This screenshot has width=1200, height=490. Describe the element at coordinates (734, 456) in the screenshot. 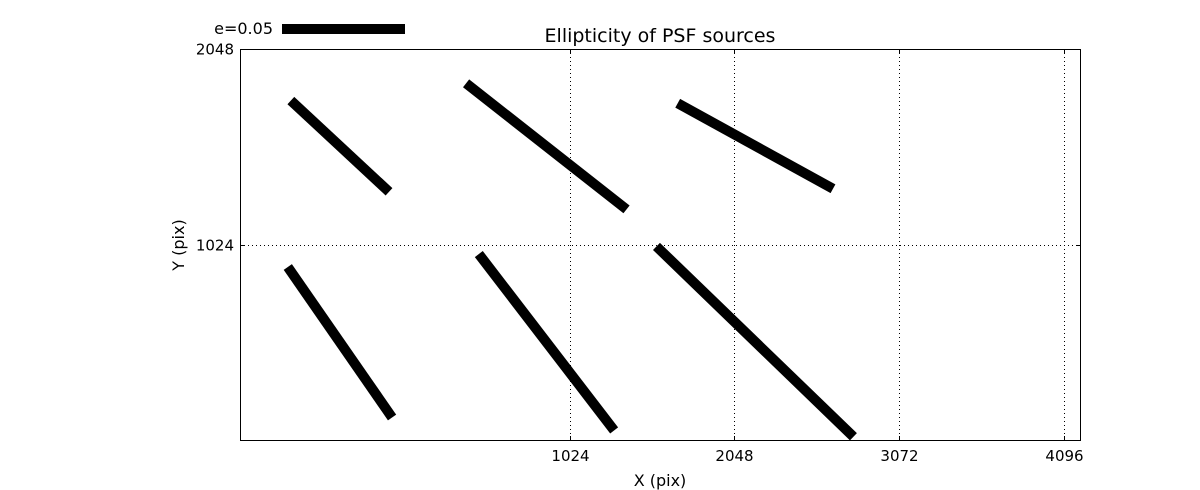

I see `x-tick-label: 2048` at that location.